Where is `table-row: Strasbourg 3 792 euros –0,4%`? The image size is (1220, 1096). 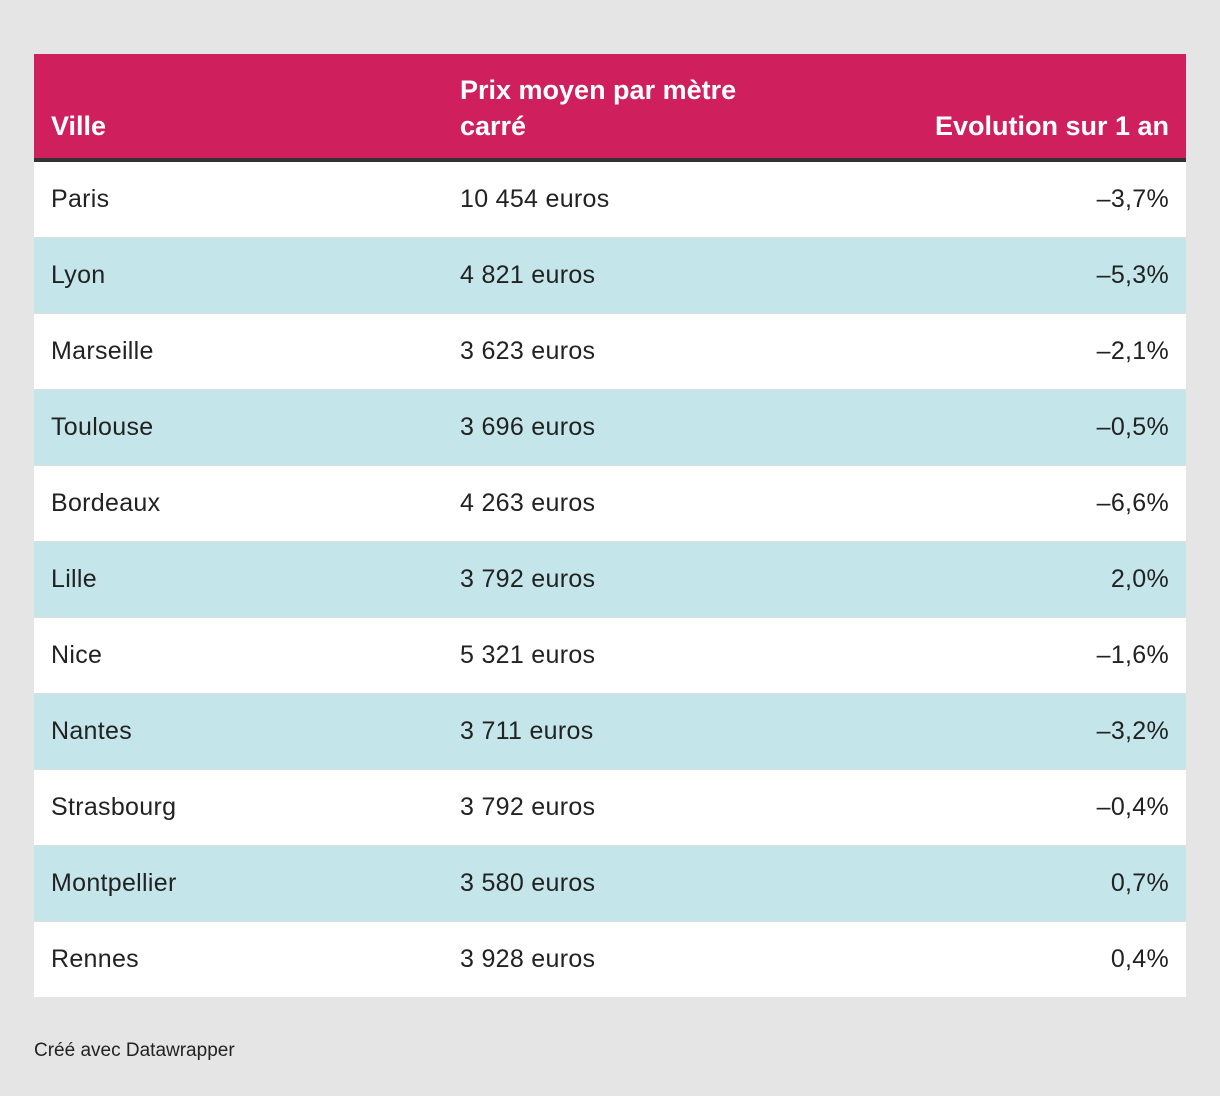 table-row: Strasbourg 3 792 euros –0,4% is located at coordinates (610, 808).